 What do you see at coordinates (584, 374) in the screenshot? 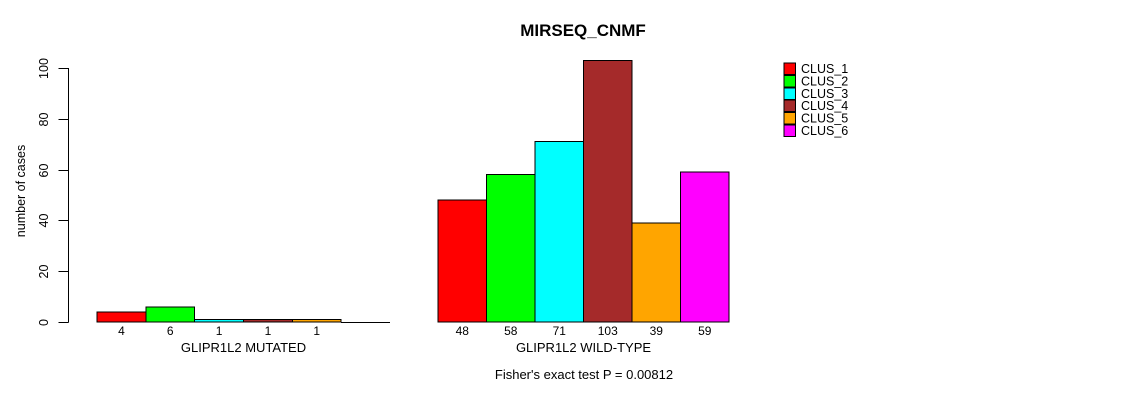
I see `fisher-test-annotation: Fisher's exact test P = 0.00812` at bounding box center [584, 374].